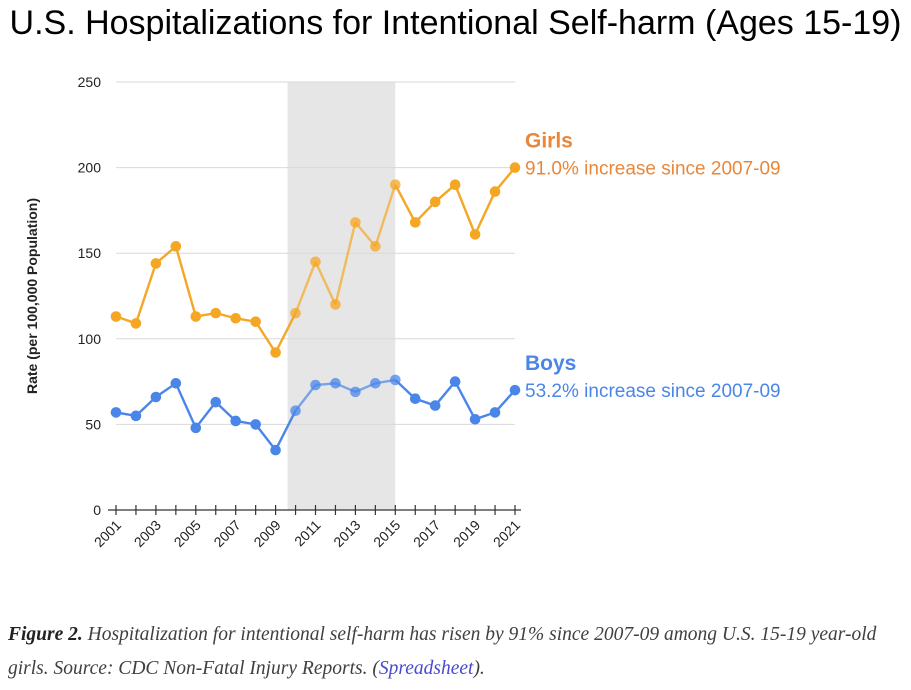 The image size is (911, 690). Describe the element at coordinates (295, 411) in the screenshot. I see `boys-point-2010` at that location.